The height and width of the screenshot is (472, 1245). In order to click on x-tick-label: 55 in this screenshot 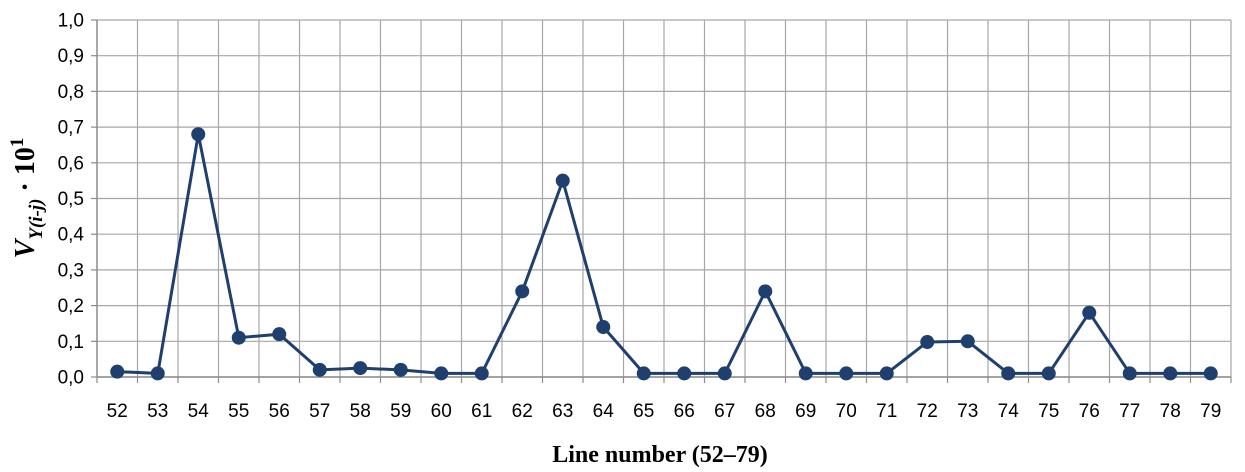, I will do `click(238, 411)`.